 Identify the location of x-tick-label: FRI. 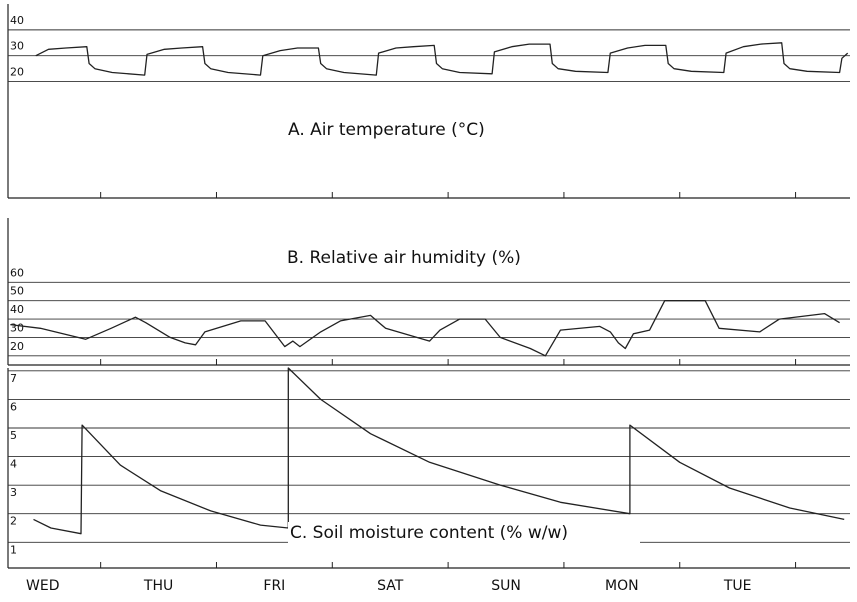
(274, 586).